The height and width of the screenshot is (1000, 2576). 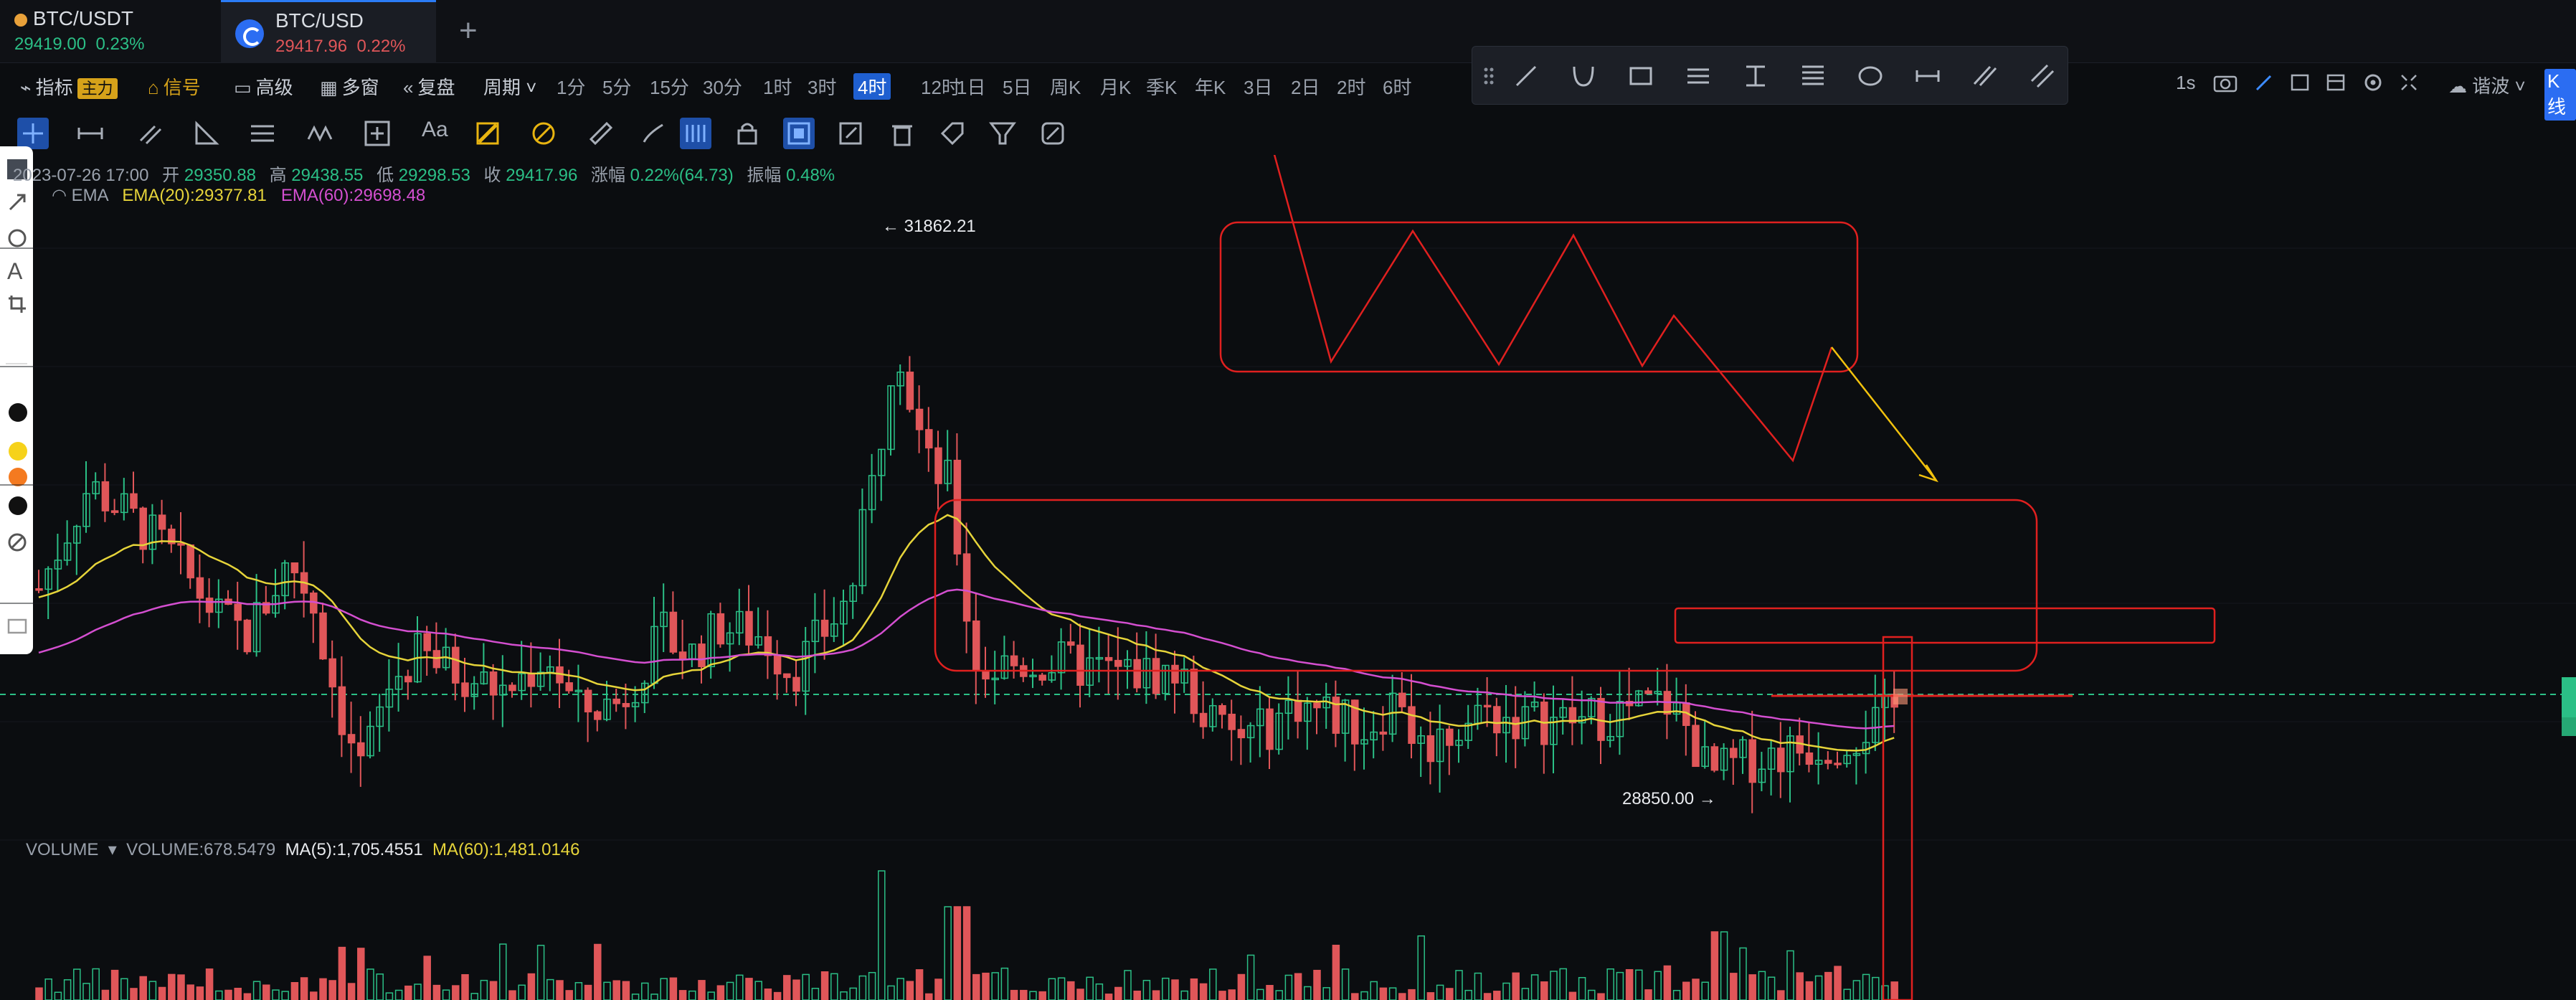 What do you see at coordinates (1985, 76) in the screenshot?
I see `gann-fan-icon` at bounding box center [1985, 76].